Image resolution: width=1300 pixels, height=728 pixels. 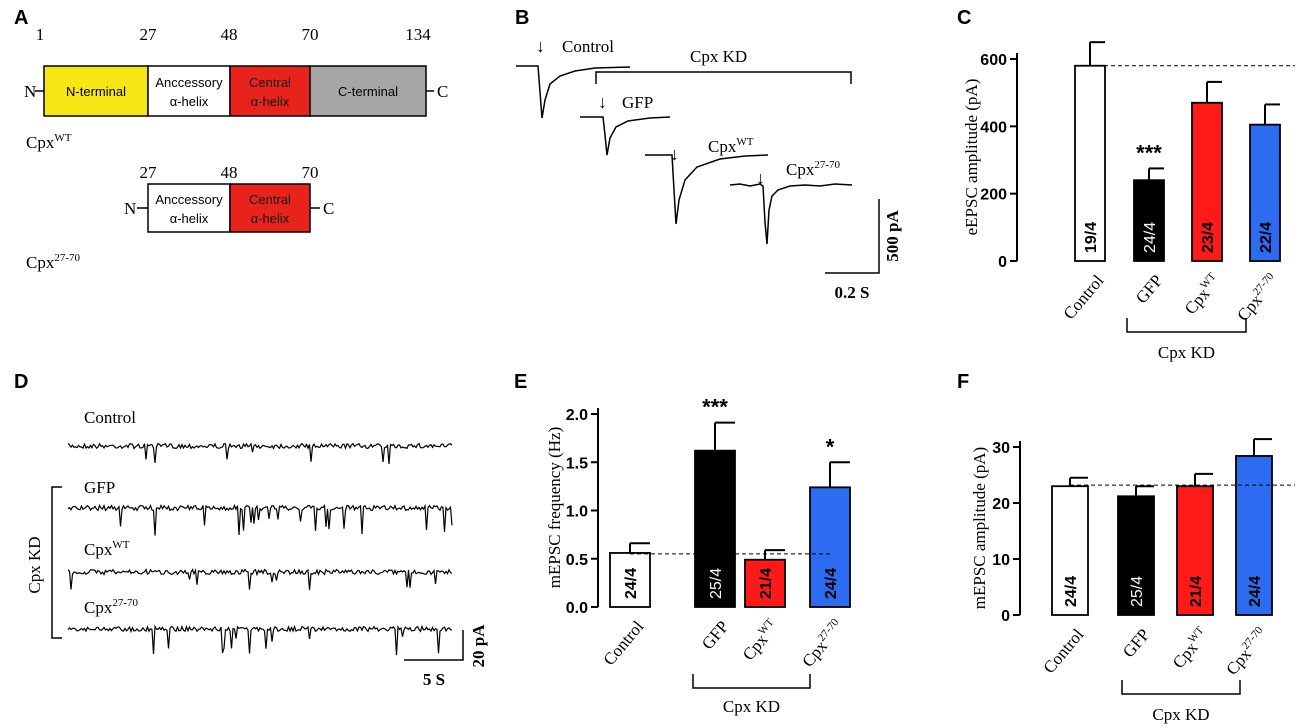 I want to click on y-tick-label-f: 10, so click(x=1001, y=560).